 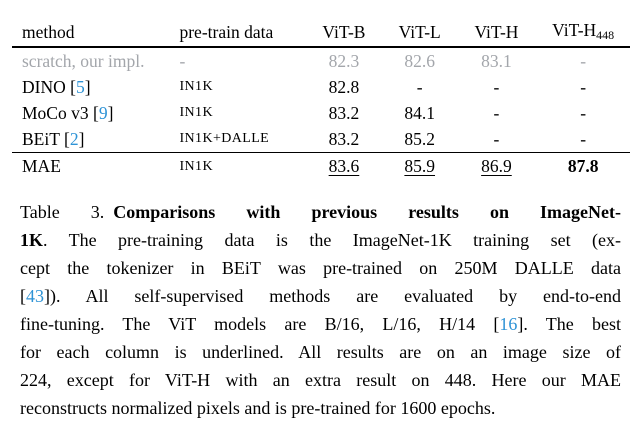 What do you see at coordinates (41, 166) in the screenshot?
I see `method-name: MAE` at bounding box center [41, 166].